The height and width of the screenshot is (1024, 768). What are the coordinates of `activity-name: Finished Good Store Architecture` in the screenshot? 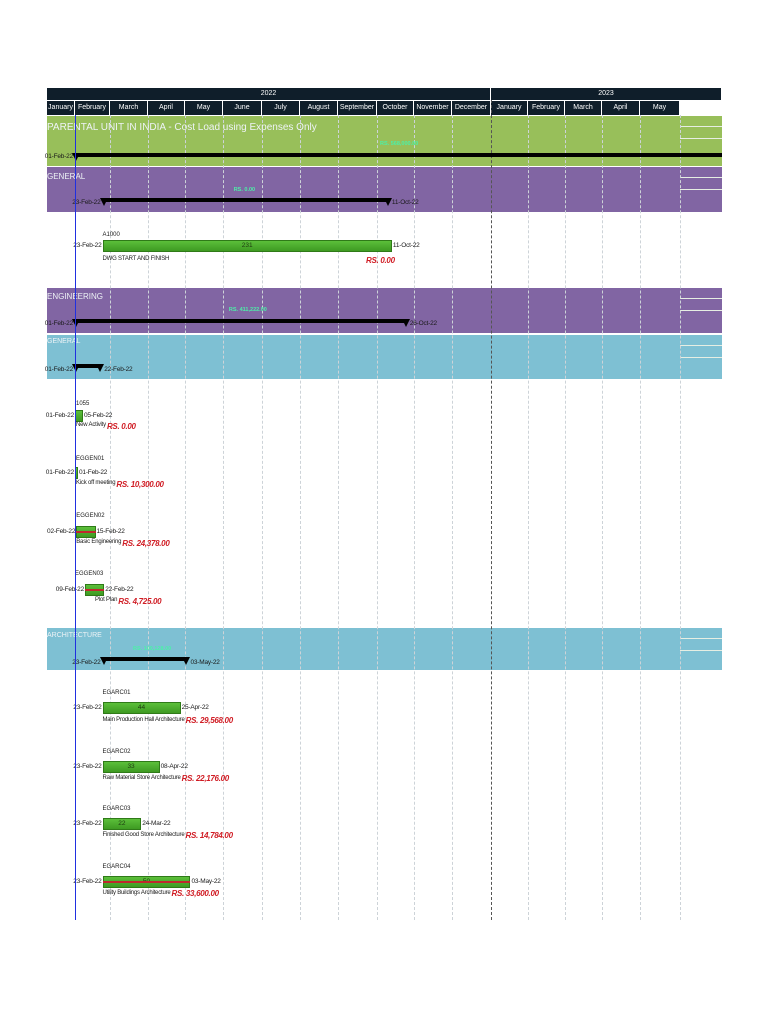 It's located at (143, 835).